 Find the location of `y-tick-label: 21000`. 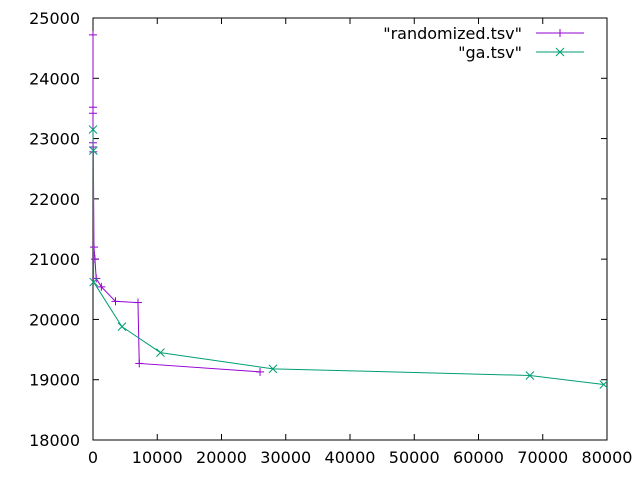

y-tick-label: 21000 is located at coordinates (54, 259).